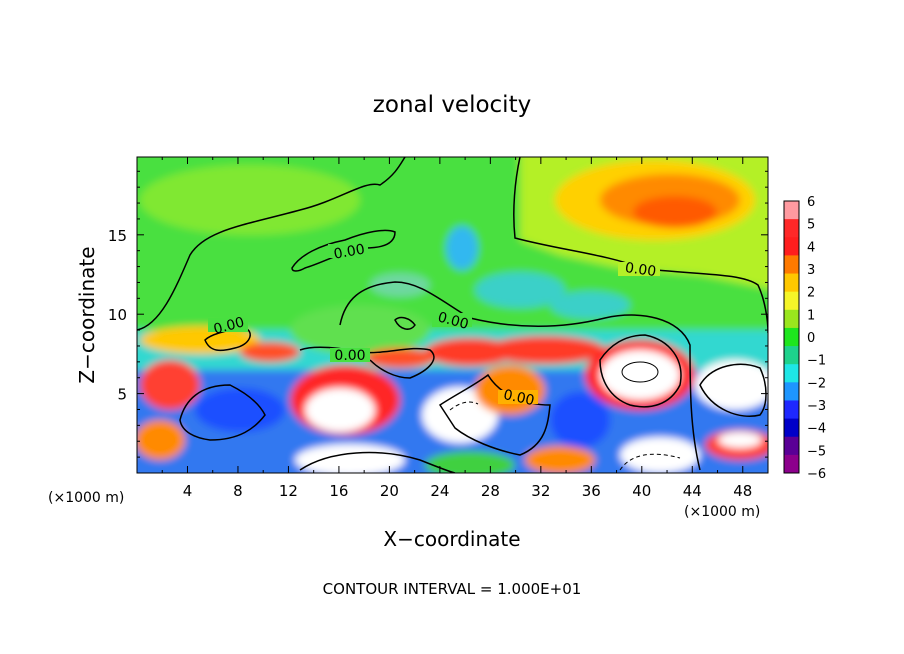  Describe the element at coordinates (811, 247) in the screenshot. I see `colorbar-label: 4` at that location.